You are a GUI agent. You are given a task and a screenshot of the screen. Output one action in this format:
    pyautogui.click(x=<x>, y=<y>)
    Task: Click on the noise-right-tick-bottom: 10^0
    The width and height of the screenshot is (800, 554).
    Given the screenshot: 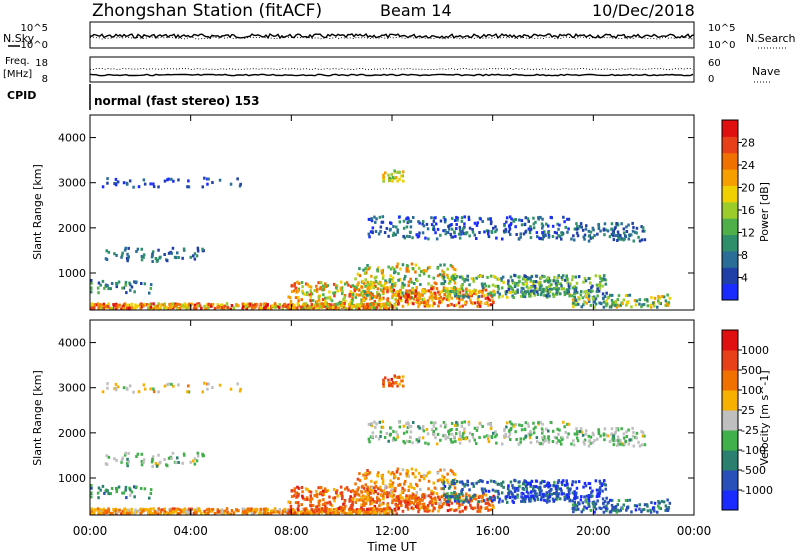 What is the action you would take?
    pyautogui.click(x=721, y=45)
    